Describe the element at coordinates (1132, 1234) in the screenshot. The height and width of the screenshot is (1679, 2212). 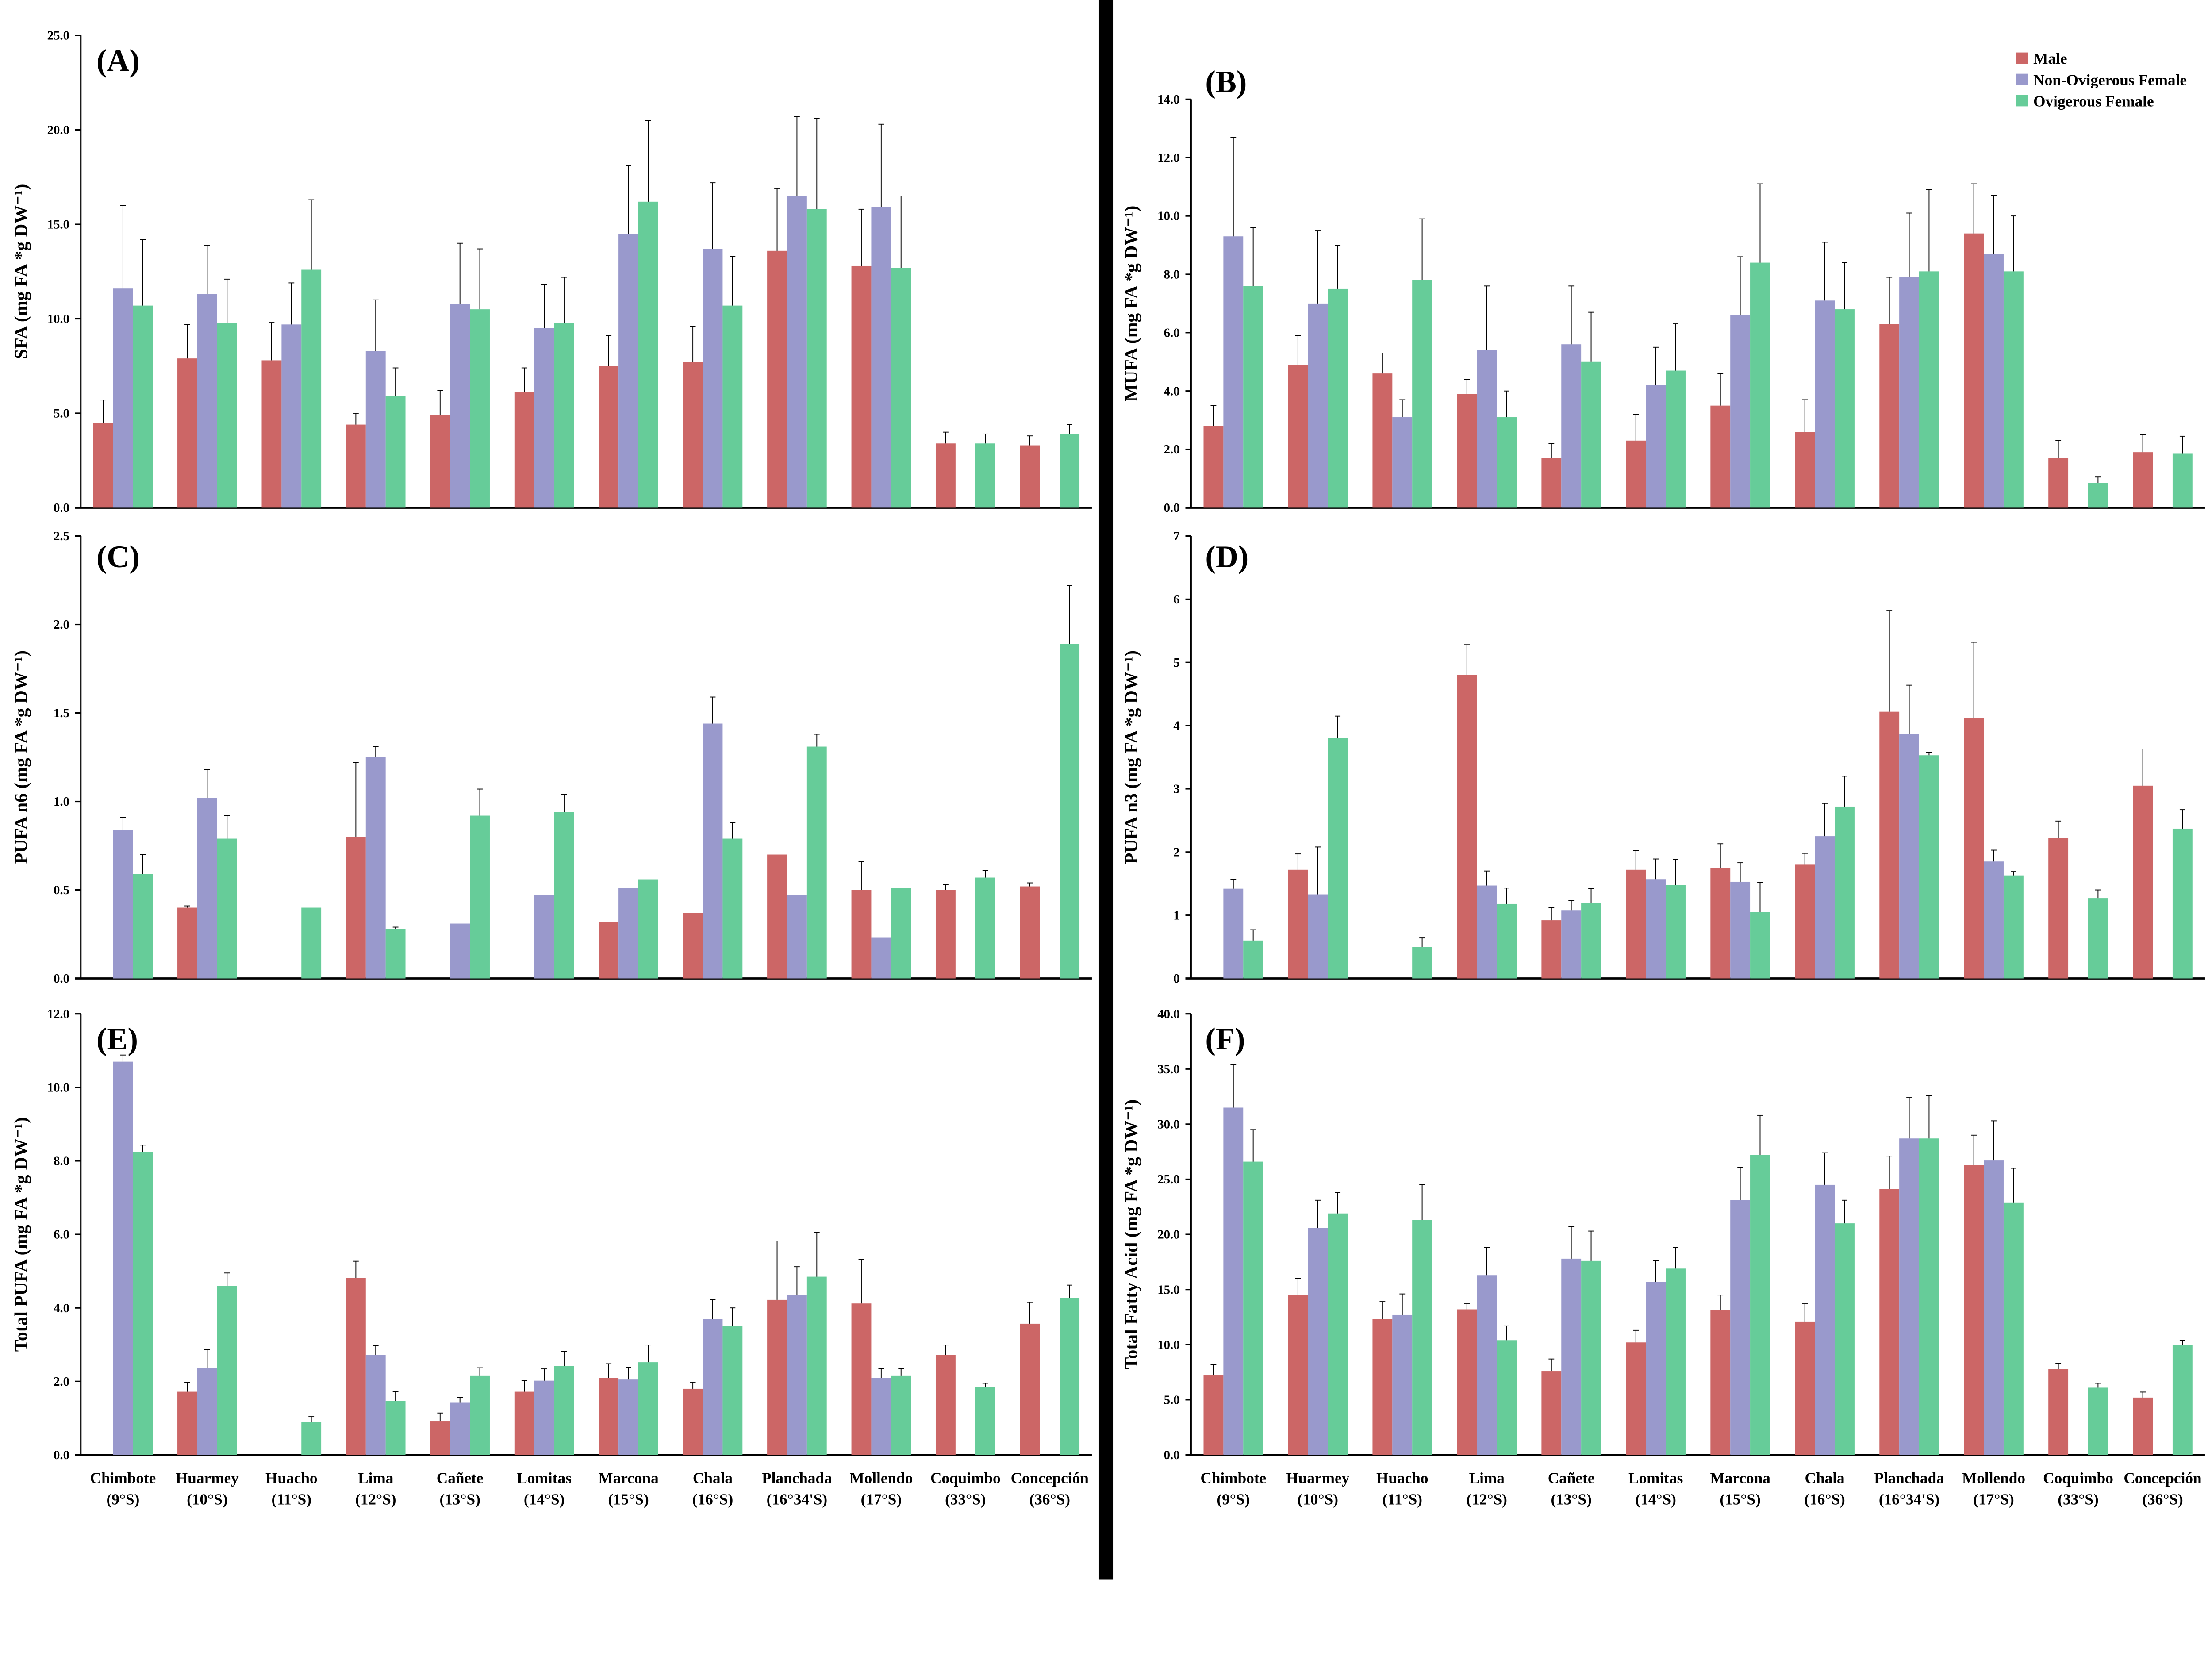
I see `y-axis-label: Total Fatty Acid (mg FA *g DW⁻¹)` at that location.